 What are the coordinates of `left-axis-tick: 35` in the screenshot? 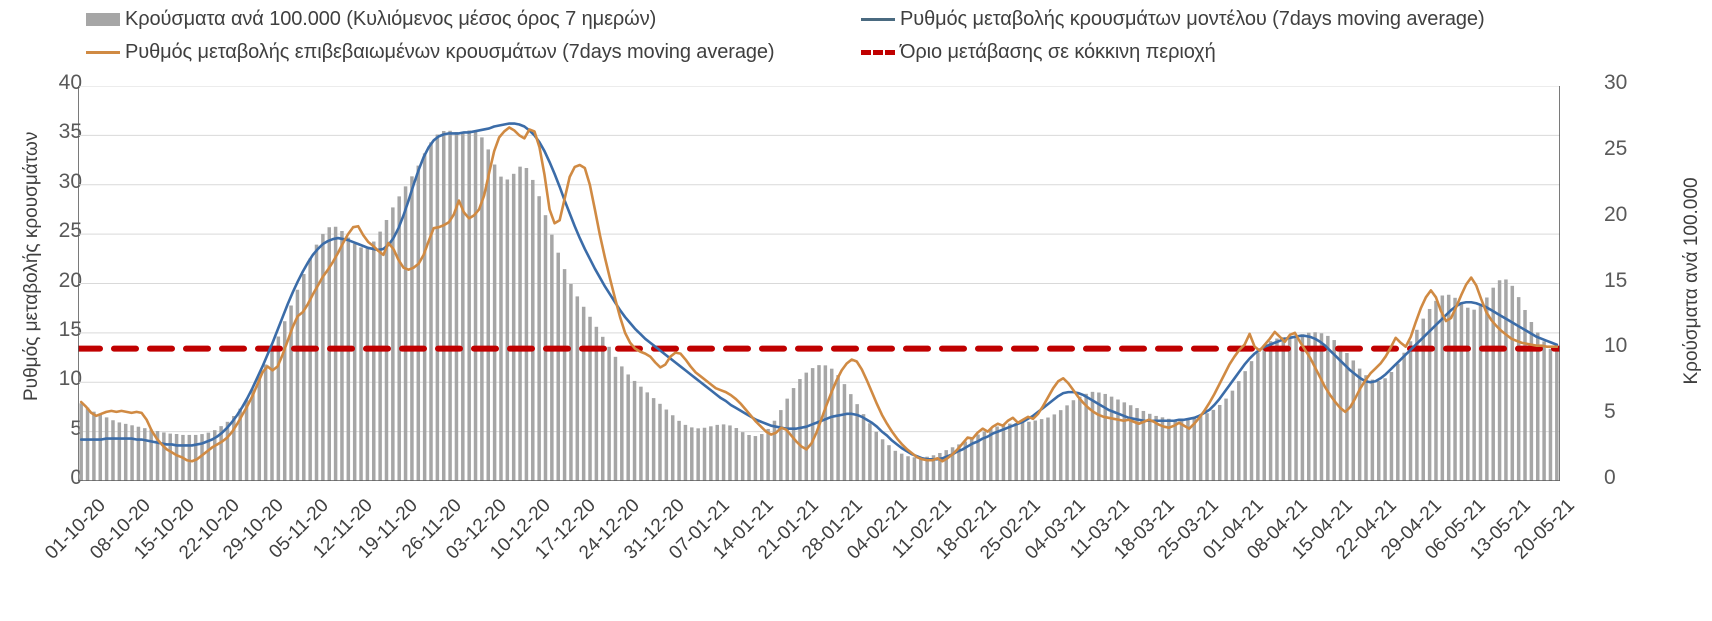 It's located at (70, 132).